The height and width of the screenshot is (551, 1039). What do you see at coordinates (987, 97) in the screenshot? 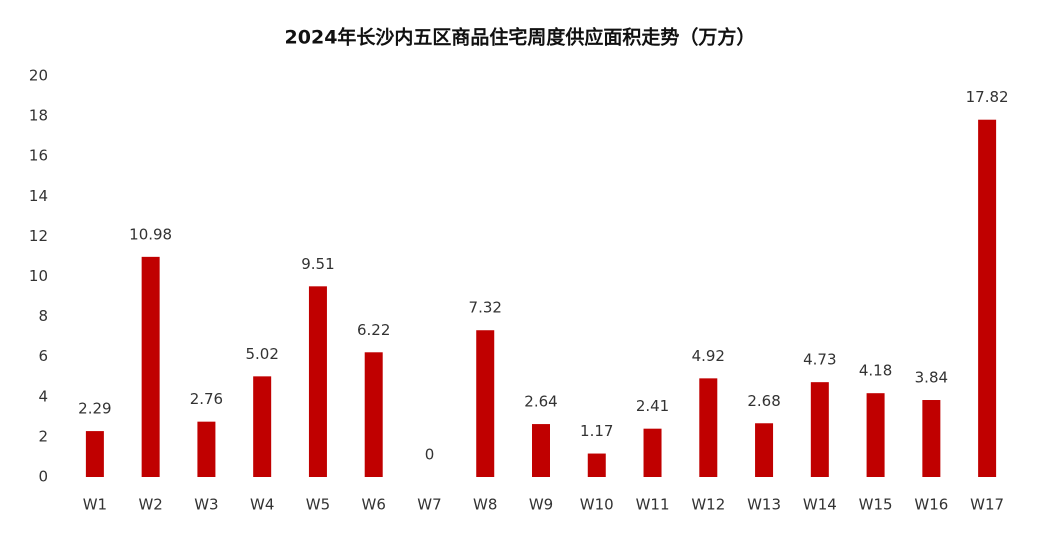
I see `value-label: 17.82` at bounding box center [987, 97].